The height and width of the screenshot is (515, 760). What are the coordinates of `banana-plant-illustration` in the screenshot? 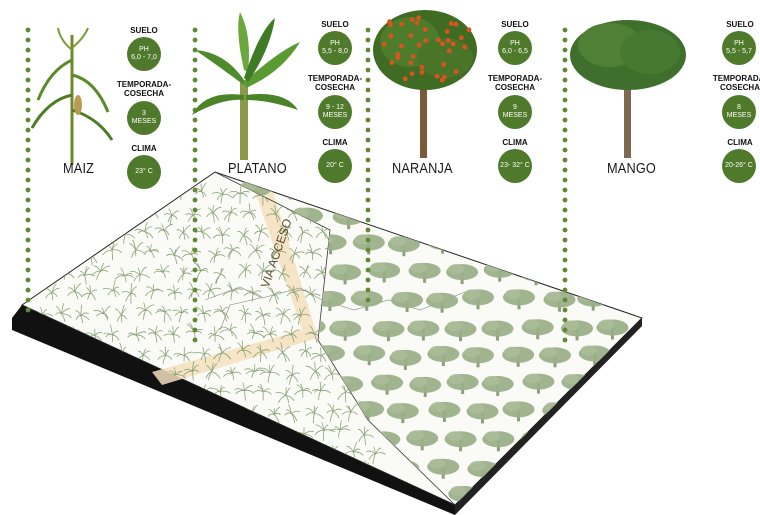 It's located at (246, 86).